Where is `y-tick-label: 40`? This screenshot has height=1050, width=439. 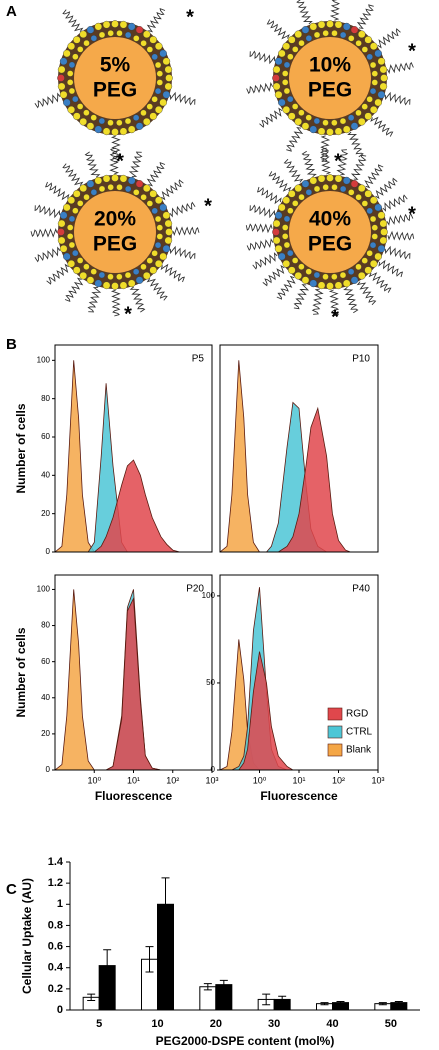
y-tick-label: 40 is located at coordinates (45, 697).